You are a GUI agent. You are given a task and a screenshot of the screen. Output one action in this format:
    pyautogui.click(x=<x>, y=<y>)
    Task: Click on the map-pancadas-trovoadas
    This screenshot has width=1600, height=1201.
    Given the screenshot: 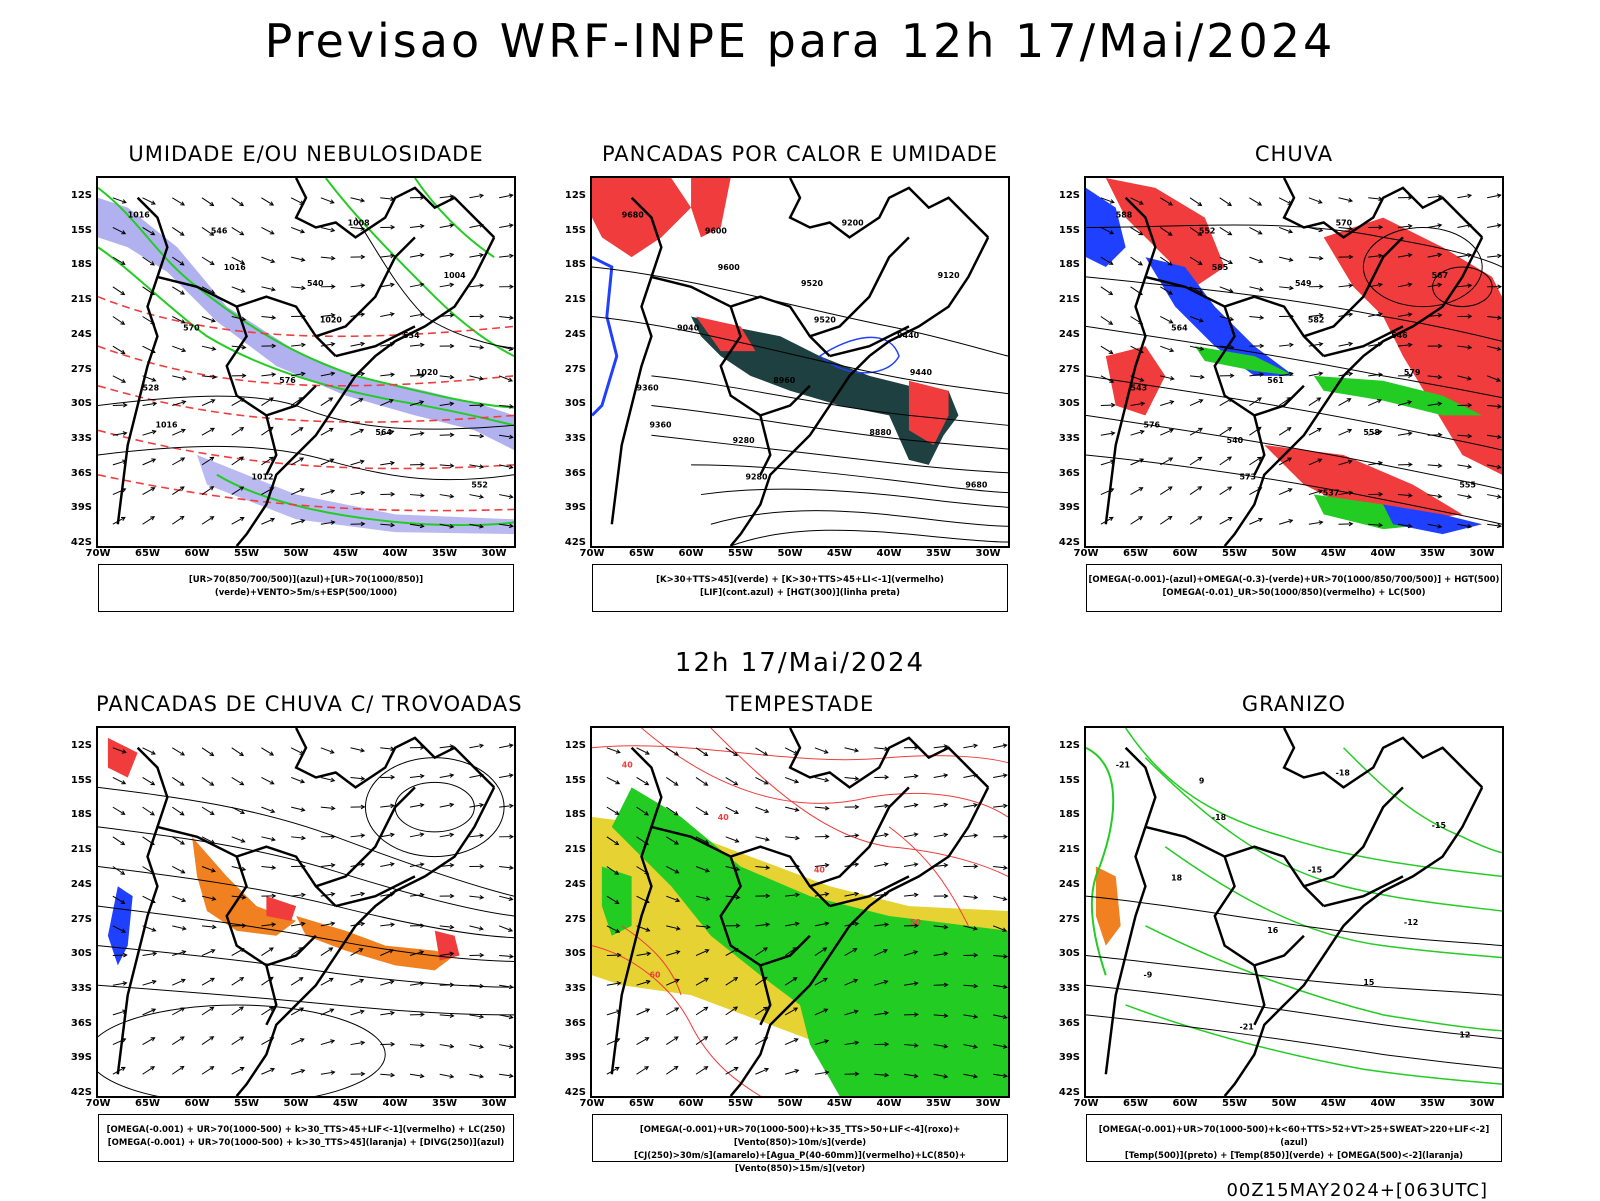 What is the action you would take?
    pyautogui.click(x=306, y=912)
    